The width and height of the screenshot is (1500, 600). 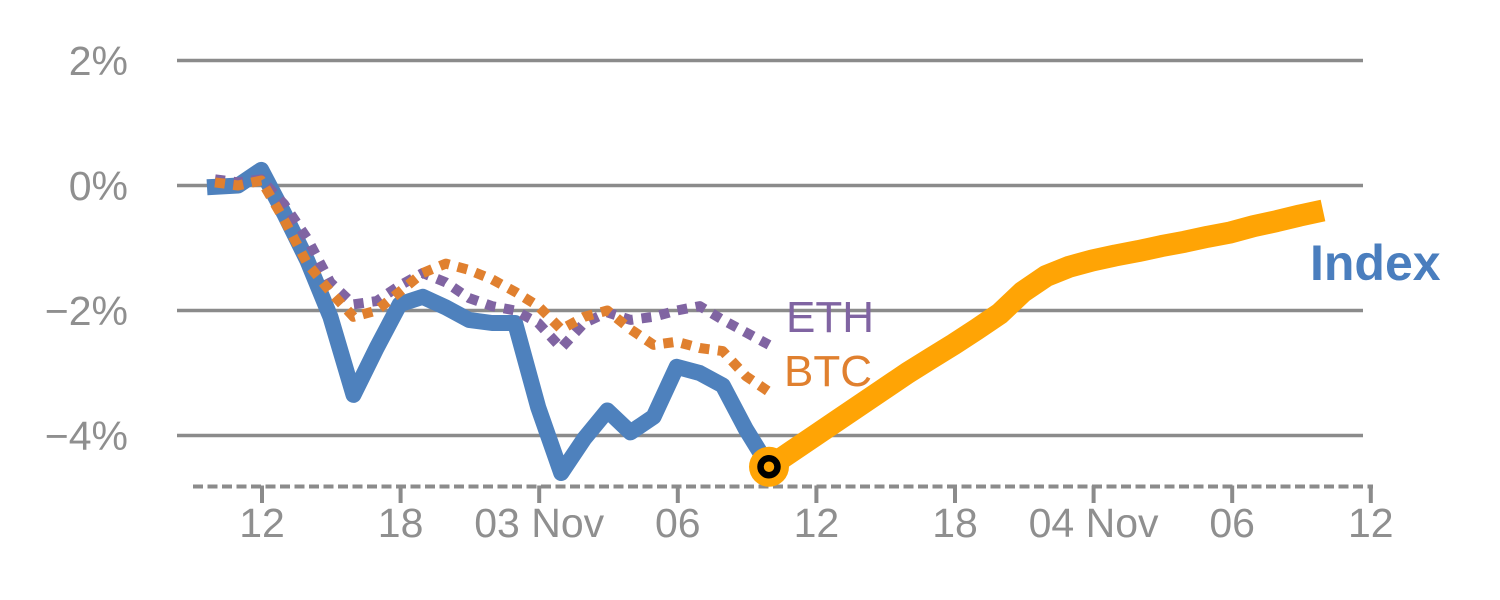 What do you see at coordinates (86, 310) in the screenshot?
I see `y-axis-label-neg2pct: −2%` at bounding box center [86, 310].